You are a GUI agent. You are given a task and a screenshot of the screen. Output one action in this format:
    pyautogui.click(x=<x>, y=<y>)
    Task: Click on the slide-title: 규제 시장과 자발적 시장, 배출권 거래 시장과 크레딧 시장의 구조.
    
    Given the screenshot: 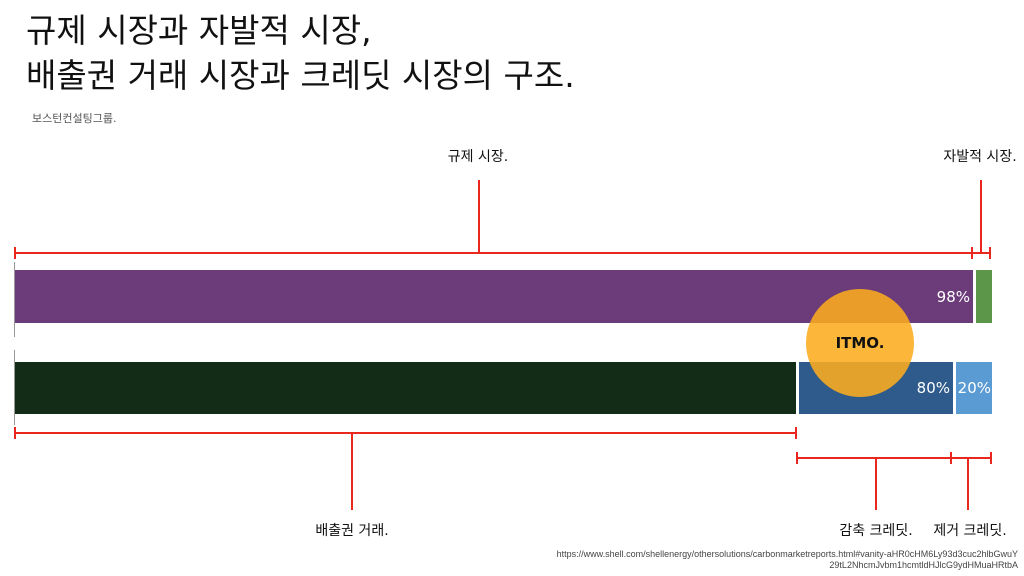 What is the action you would take?
    pyautogui.click(x=300, y=53)
    